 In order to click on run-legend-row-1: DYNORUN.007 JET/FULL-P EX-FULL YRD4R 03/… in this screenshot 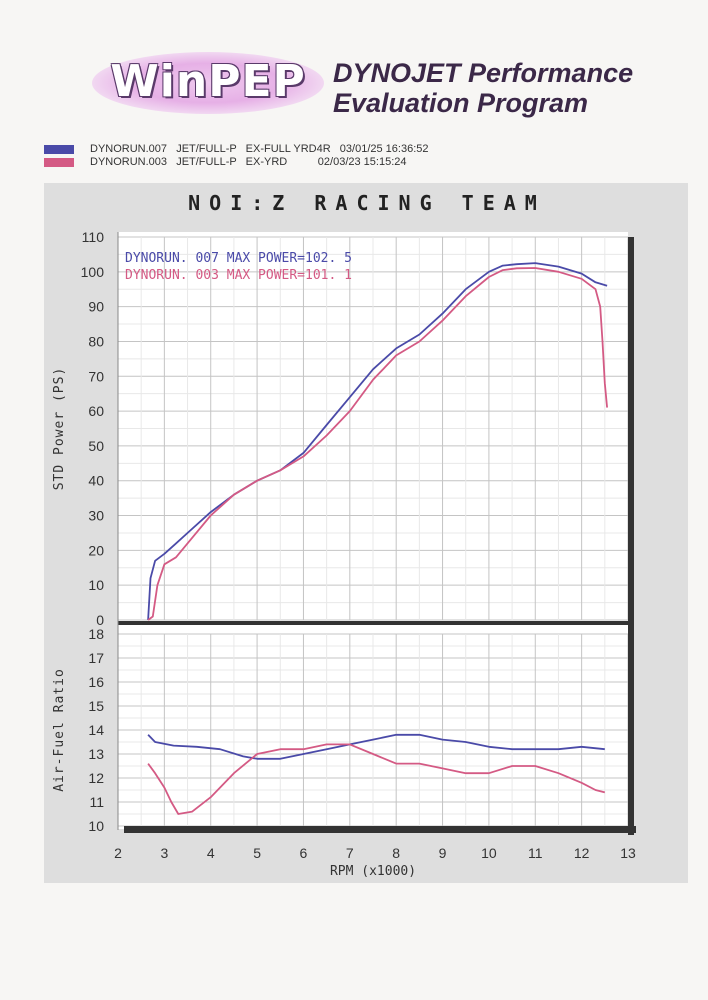, I will do `click(236, 150)`.